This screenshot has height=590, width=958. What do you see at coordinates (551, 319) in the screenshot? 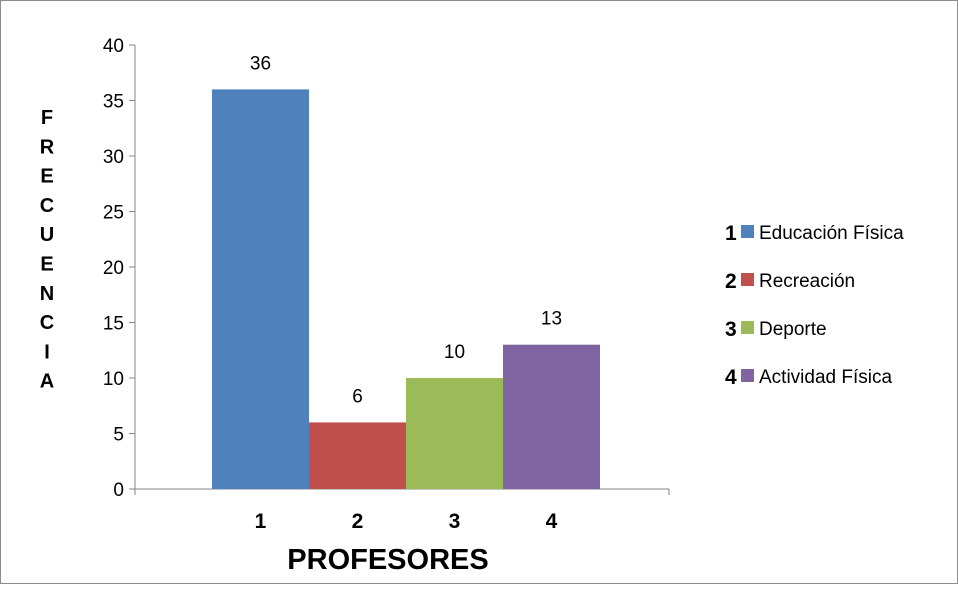
I see `data-label: 13` at bounding box center [551, 319].